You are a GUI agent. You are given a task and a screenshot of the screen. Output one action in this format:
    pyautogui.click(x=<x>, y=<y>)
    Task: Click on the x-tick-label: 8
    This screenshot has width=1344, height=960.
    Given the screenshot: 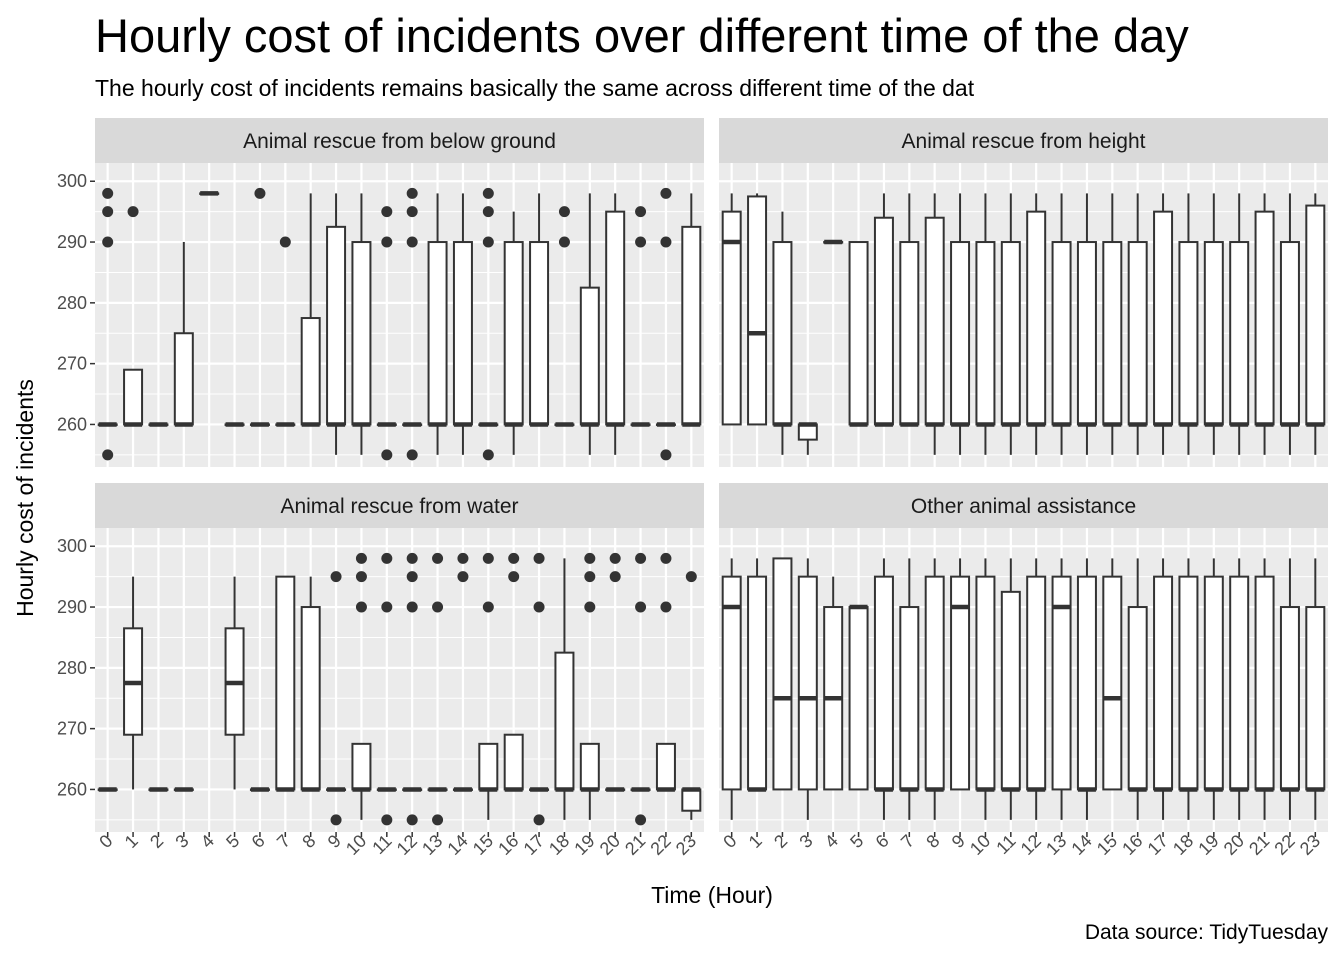 What is the action you would take?
    pyautogui.click(x=308, y=841)
    